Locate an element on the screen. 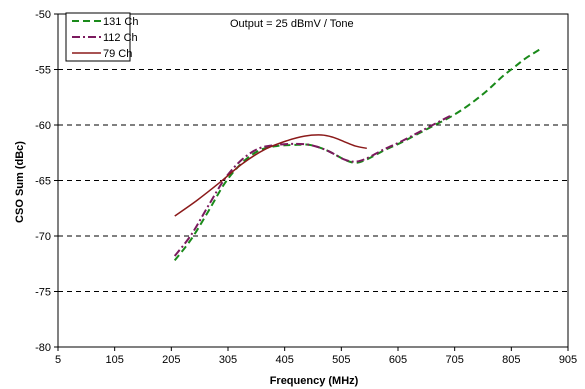 This screenshot has width=585, height=389. series-line-79ch is located at coordinates (270, 175).